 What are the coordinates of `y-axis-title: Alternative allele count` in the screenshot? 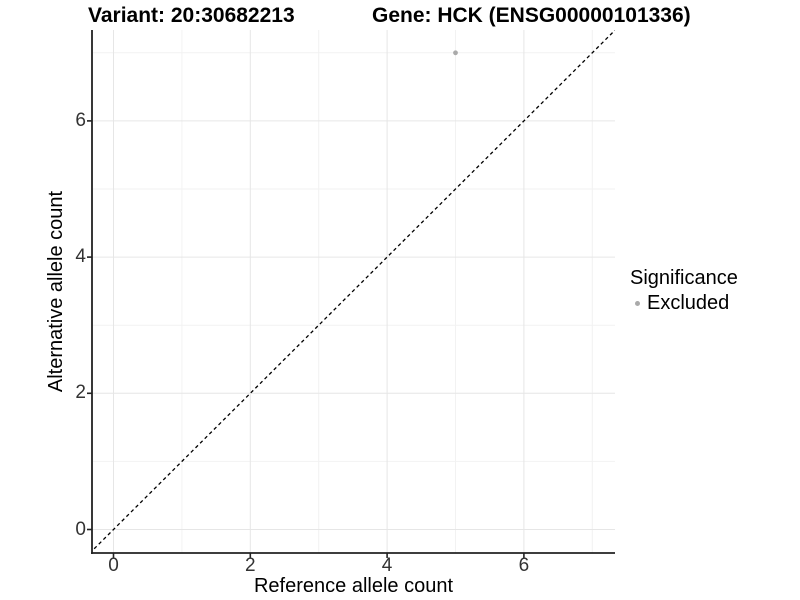 It's located at (56, 291).